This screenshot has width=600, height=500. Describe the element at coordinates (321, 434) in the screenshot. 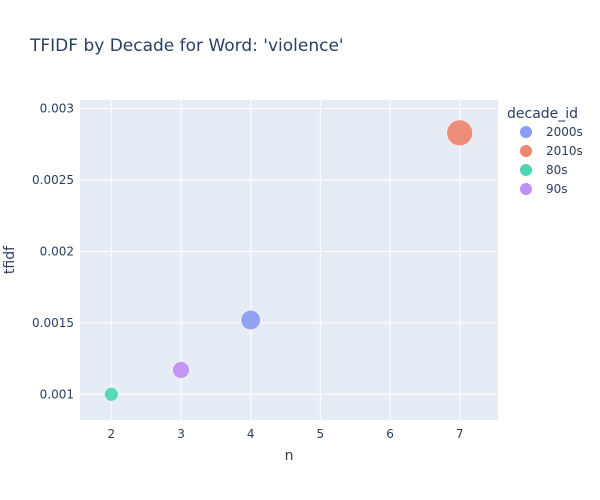

I see `x-tick-label: 5` at that location.